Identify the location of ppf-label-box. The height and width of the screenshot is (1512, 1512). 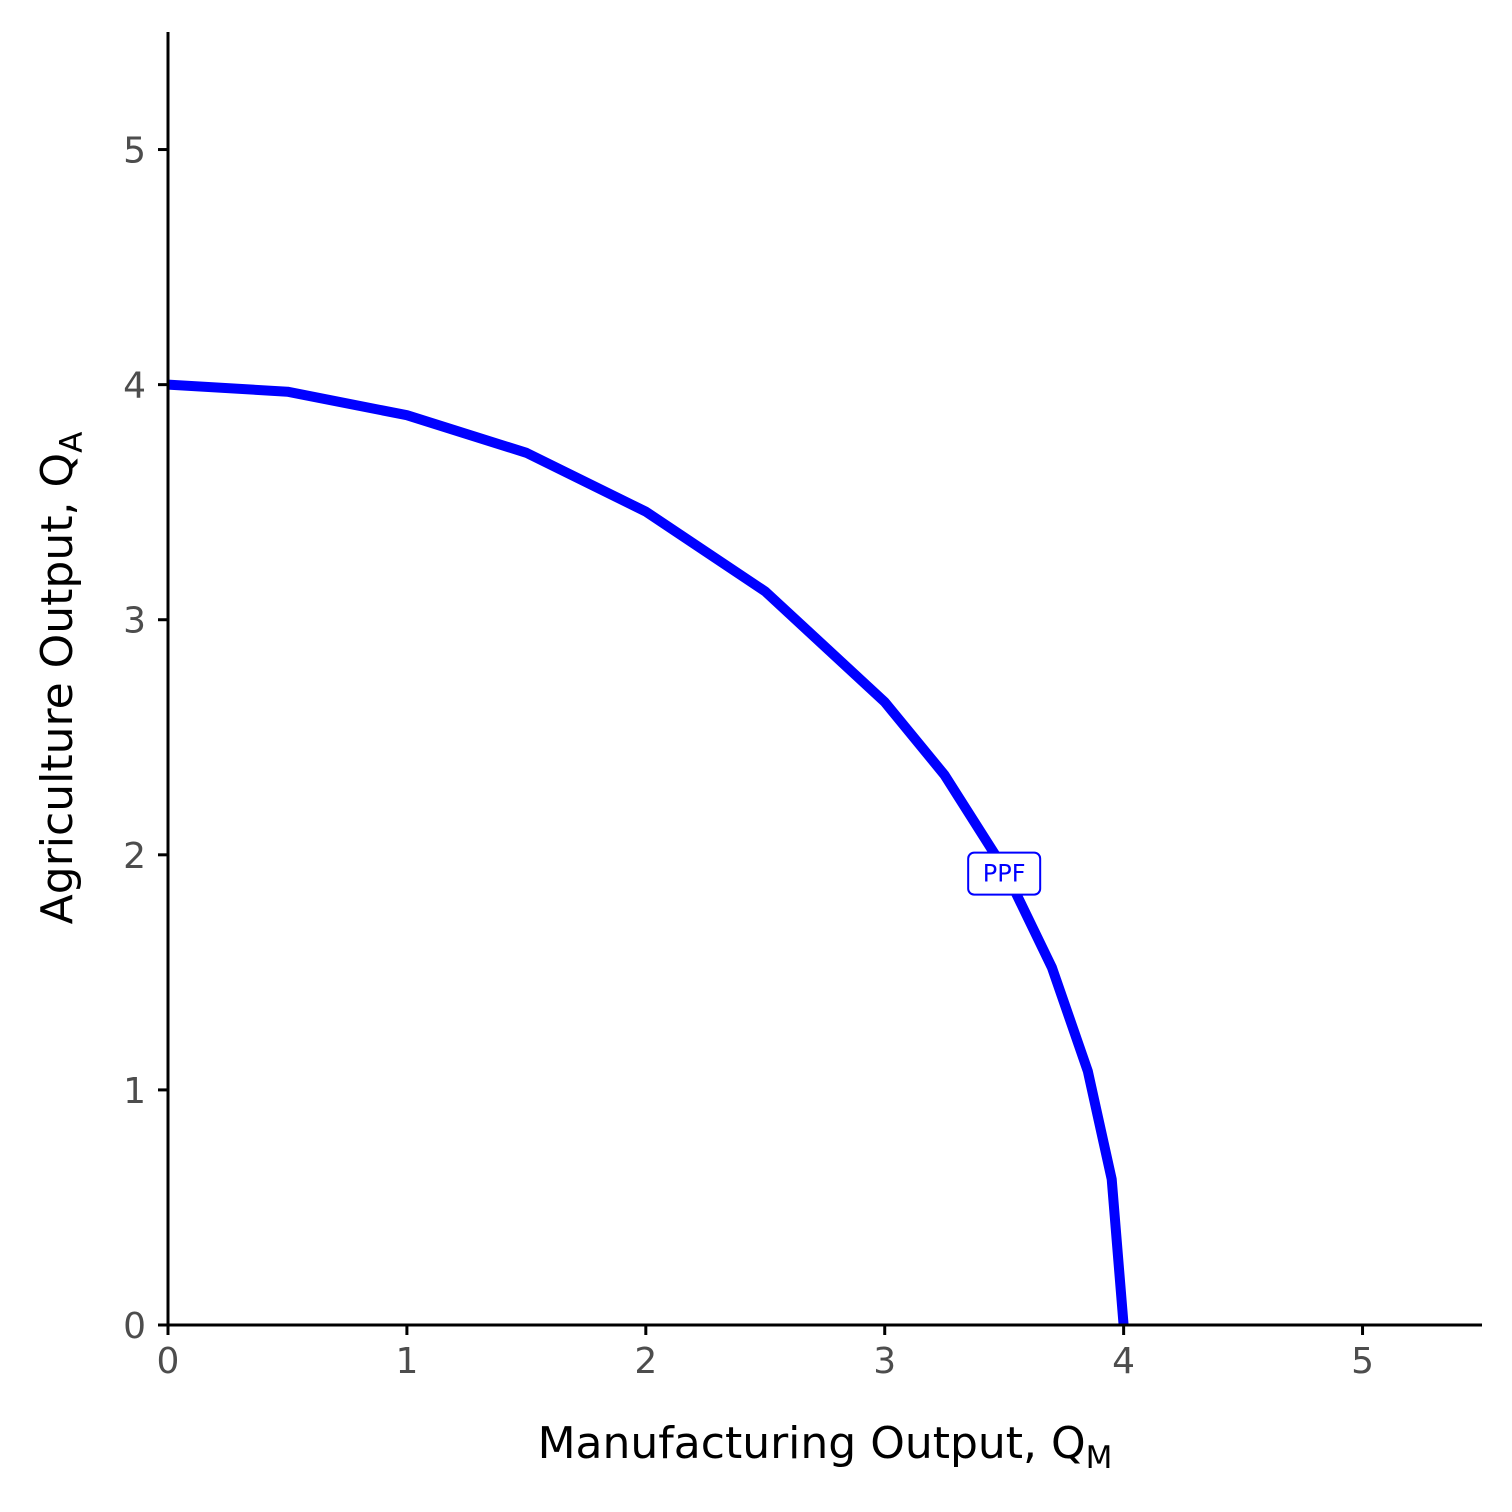
(1004, 873).